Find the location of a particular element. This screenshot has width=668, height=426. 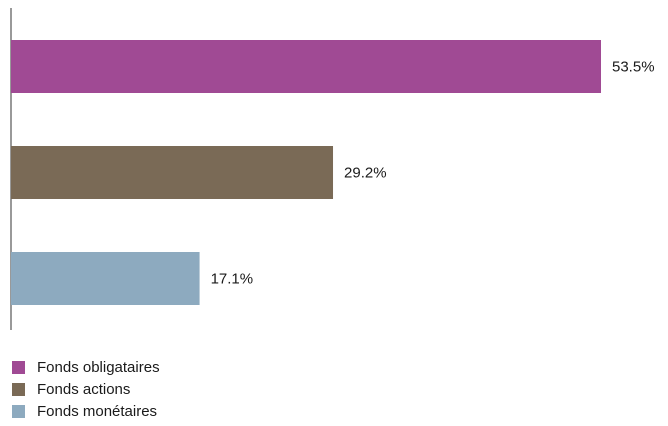

bar-fonds-actions is located at coordinates (172, 172).